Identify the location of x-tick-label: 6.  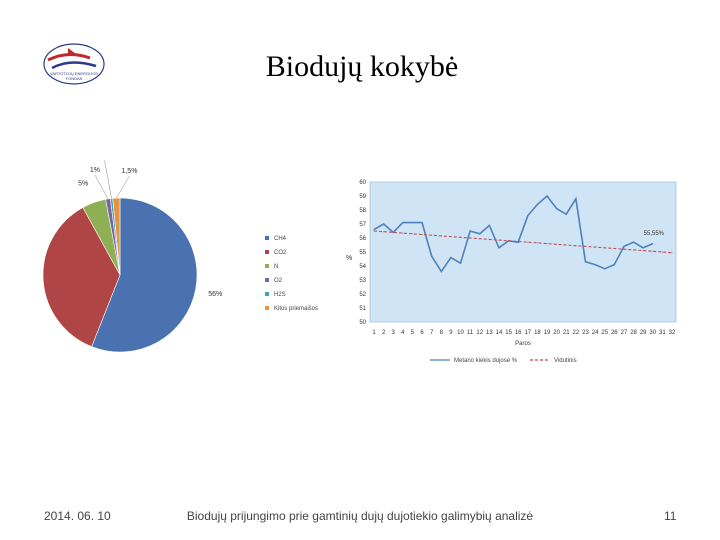
(422, 333).